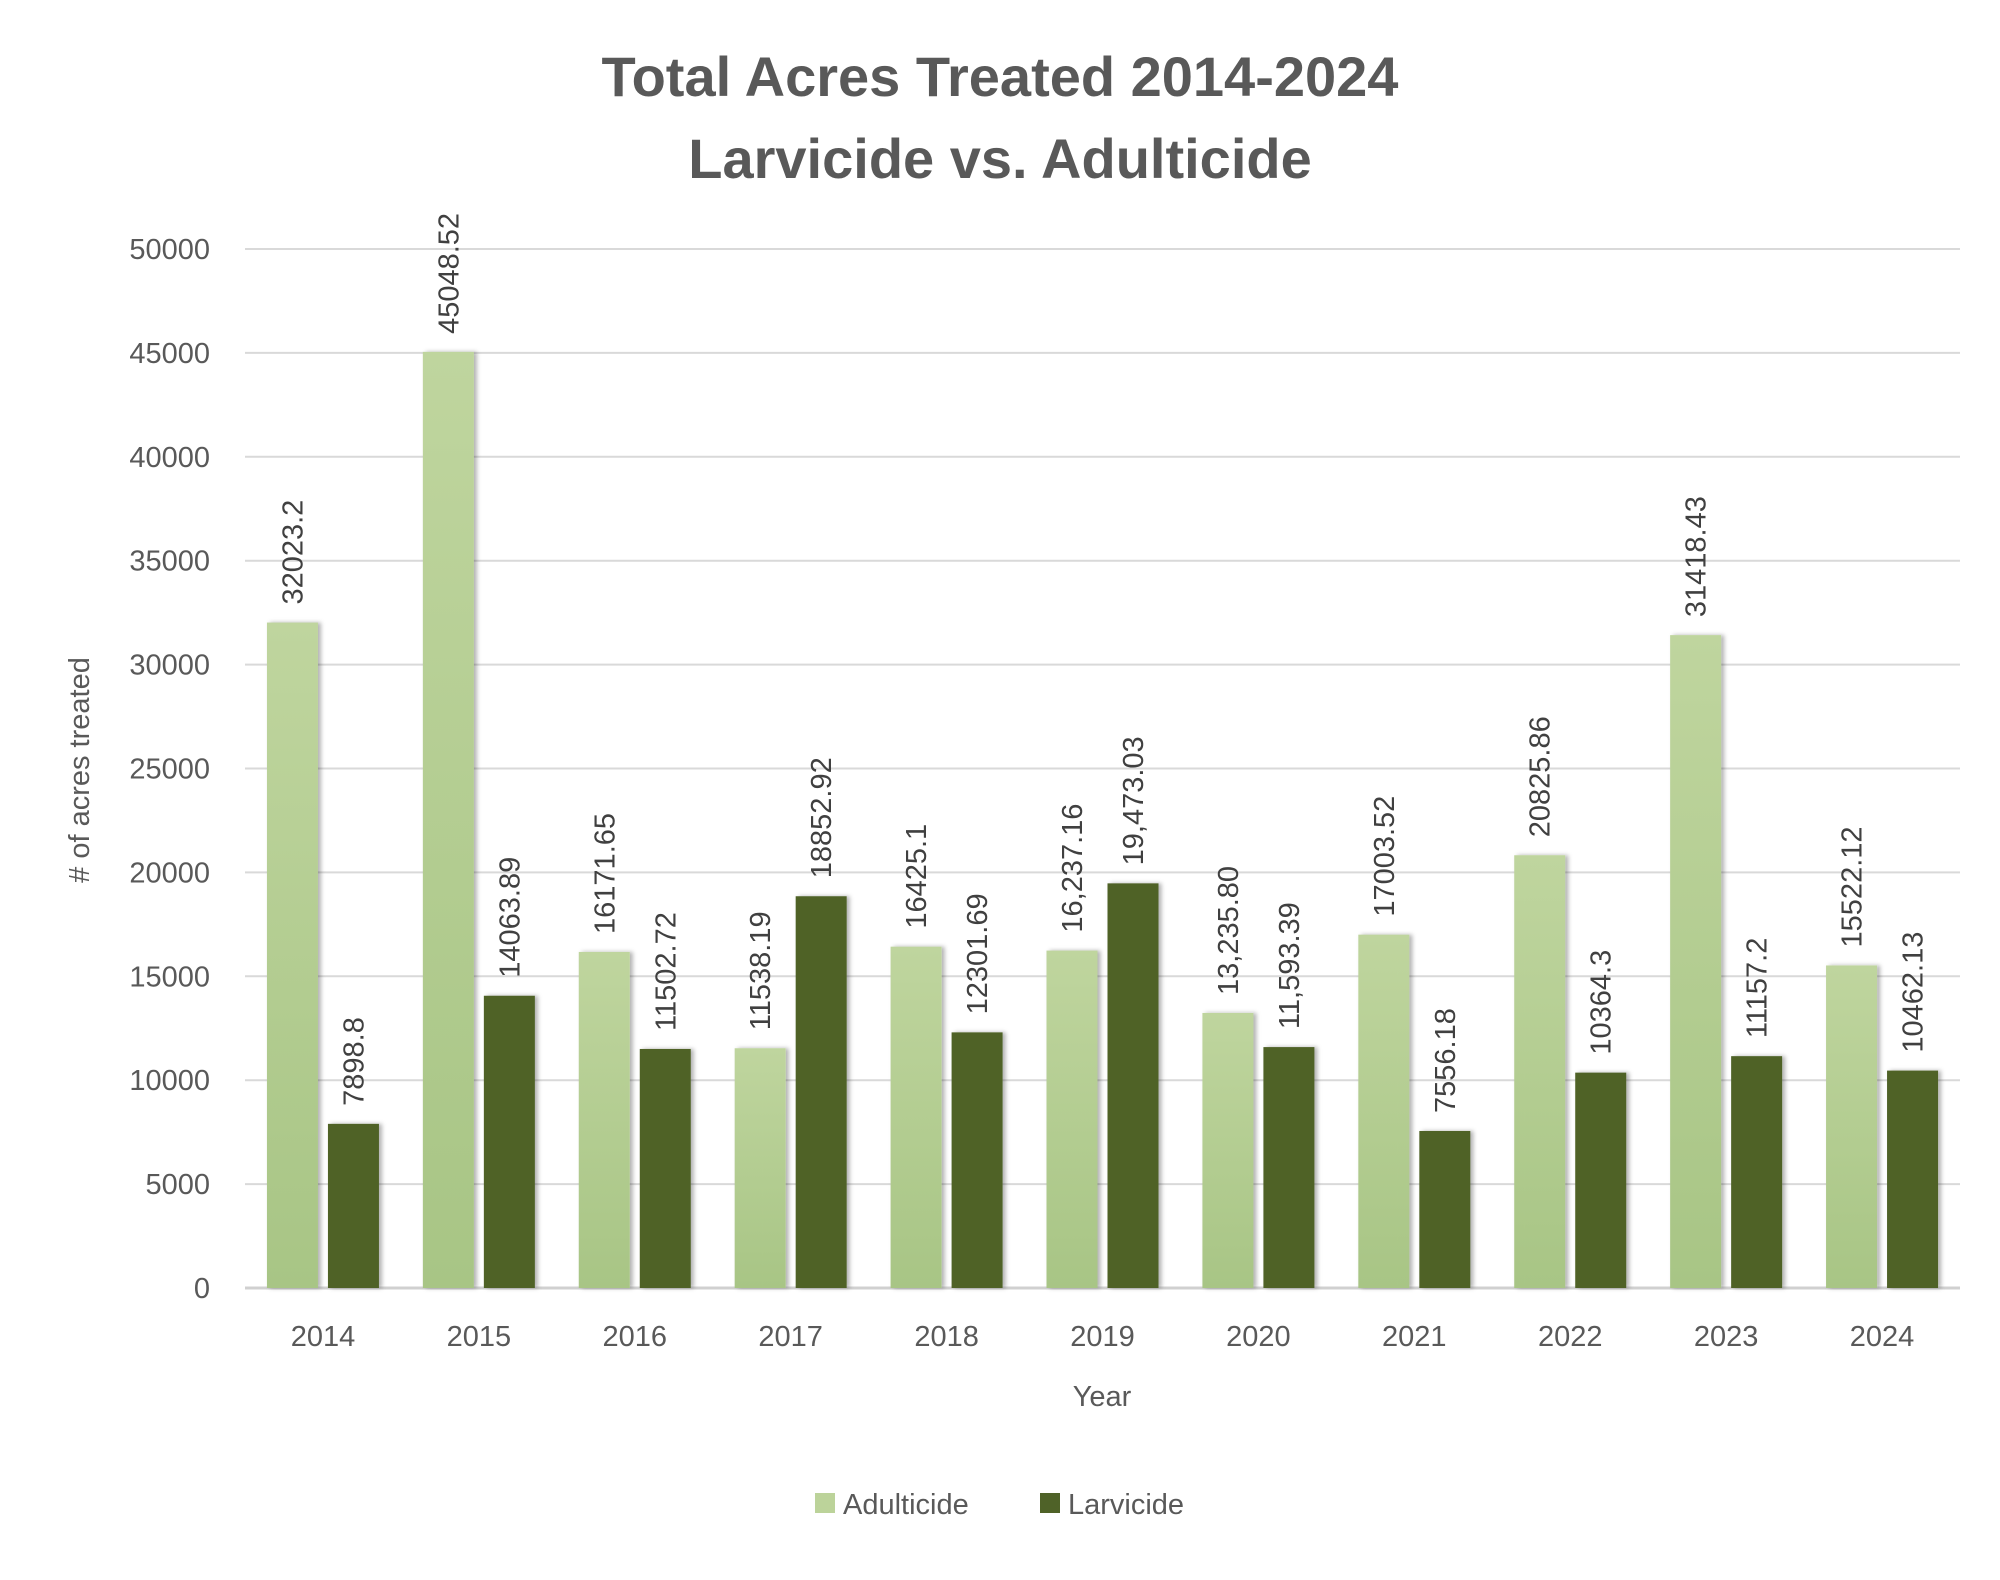  Describe the element at coordinates (761, 970) in the screenshot. I see `data-label: 11538.19` at that location.